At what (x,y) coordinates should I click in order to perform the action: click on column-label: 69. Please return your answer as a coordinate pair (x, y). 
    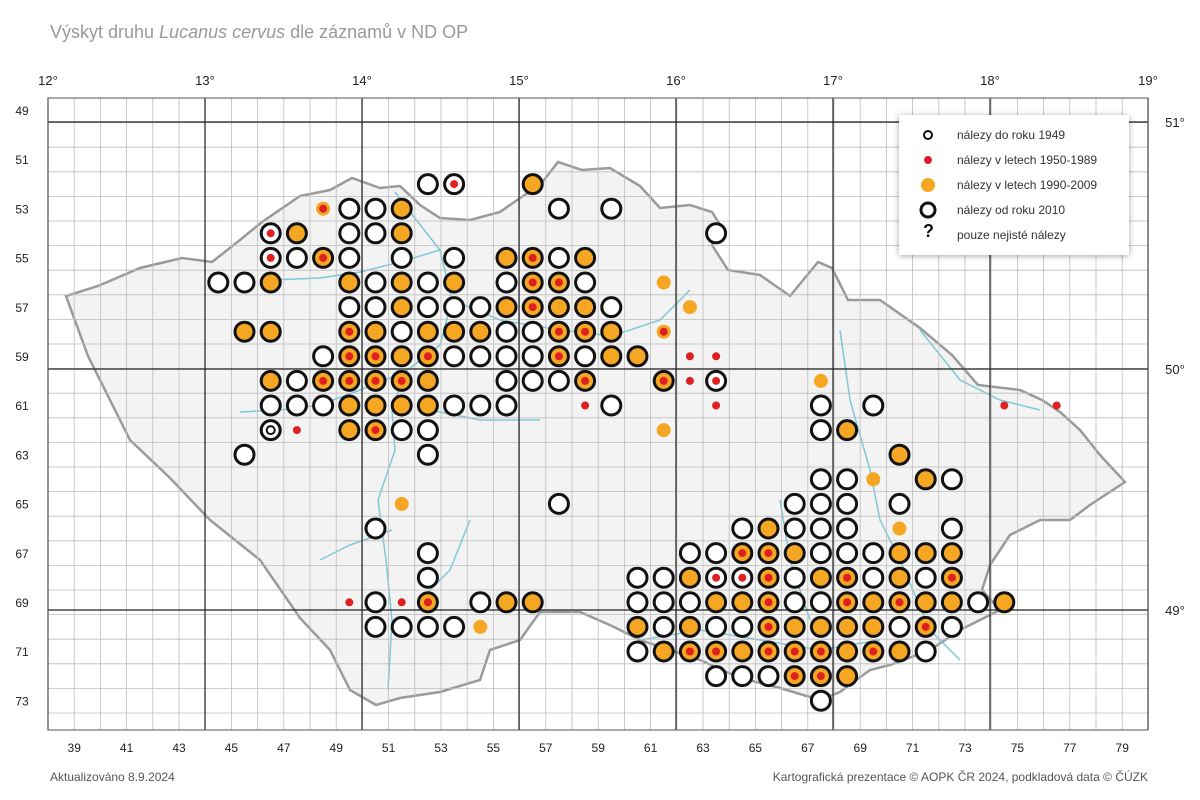
    Looking at the image, I should click on (861, 748).